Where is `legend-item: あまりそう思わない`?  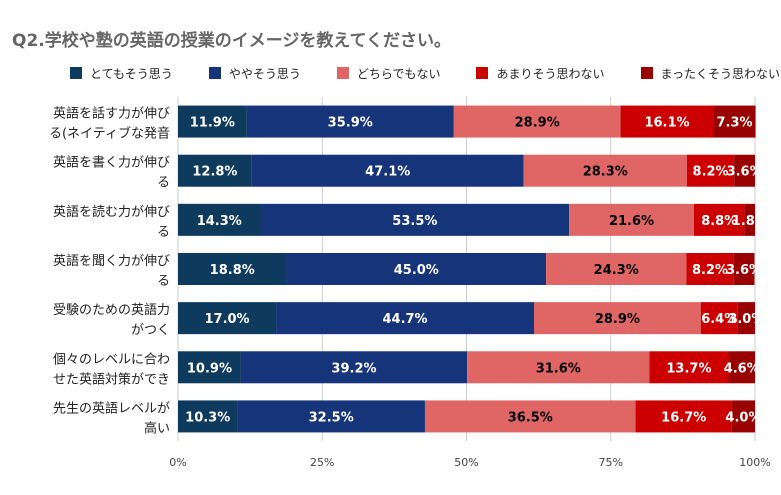
legend-item: あまりそう思わない is located at coordinates (540, 73).